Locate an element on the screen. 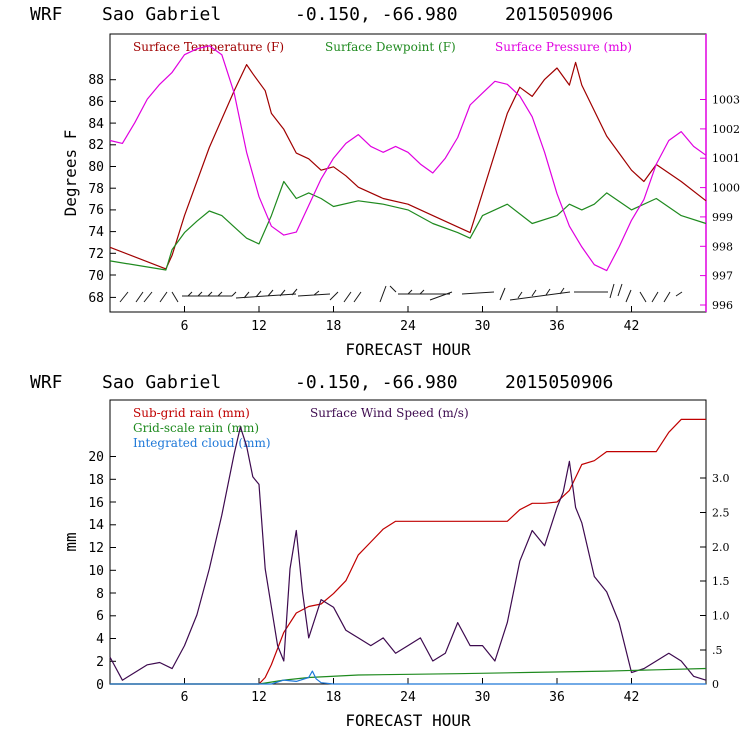  panel2-header-run: 2015050906 is located at coordinates (559, 382).